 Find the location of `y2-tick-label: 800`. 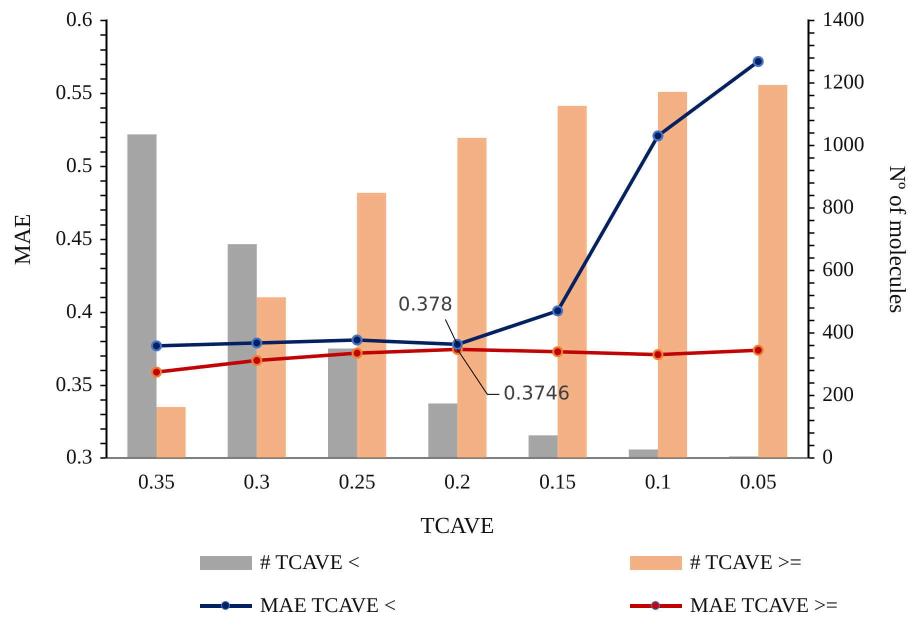

y2-tick-label: 800 is located at coordinates (838, 206).